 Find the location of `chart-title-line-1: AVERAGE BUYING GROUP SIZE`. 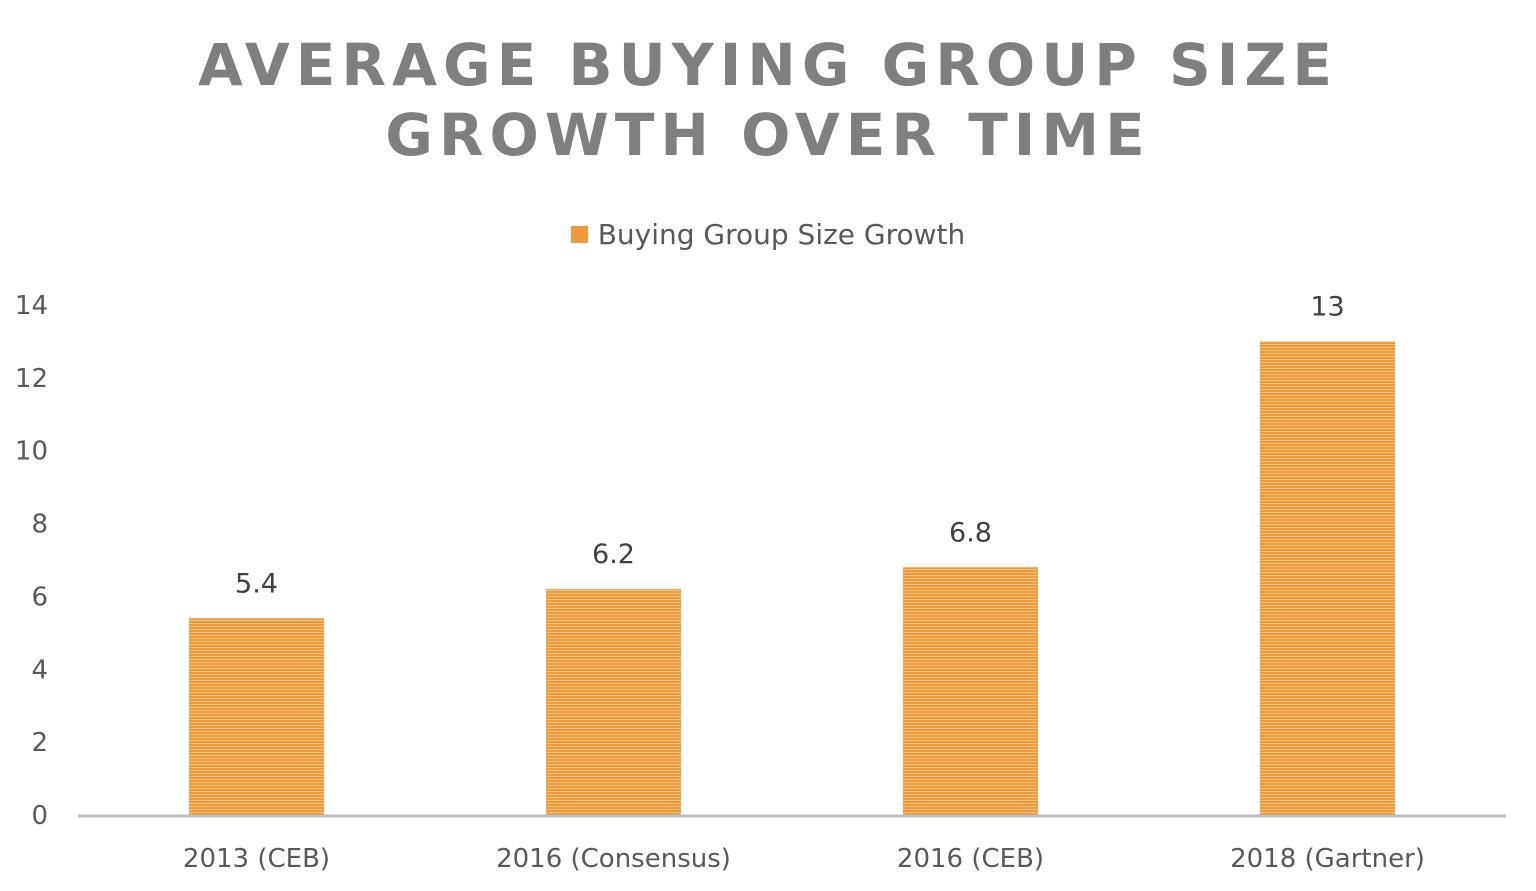

chart-title-line-1: AVERAGE BUYING GROUP SIZE is located at coordinates (768, 65).